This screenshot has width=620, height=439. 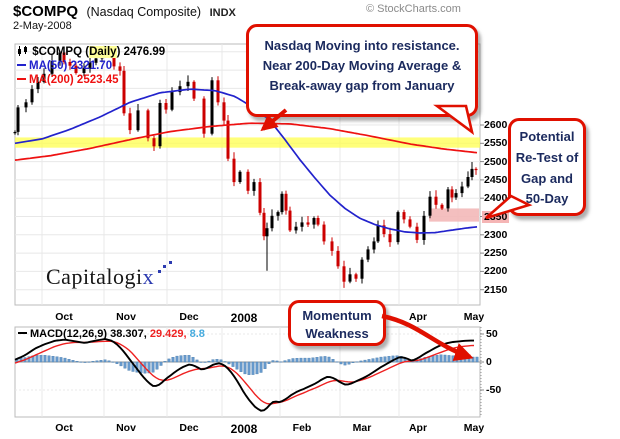 I want to click on macd-x-axis-label: Feb, so click(x=302, y=428).